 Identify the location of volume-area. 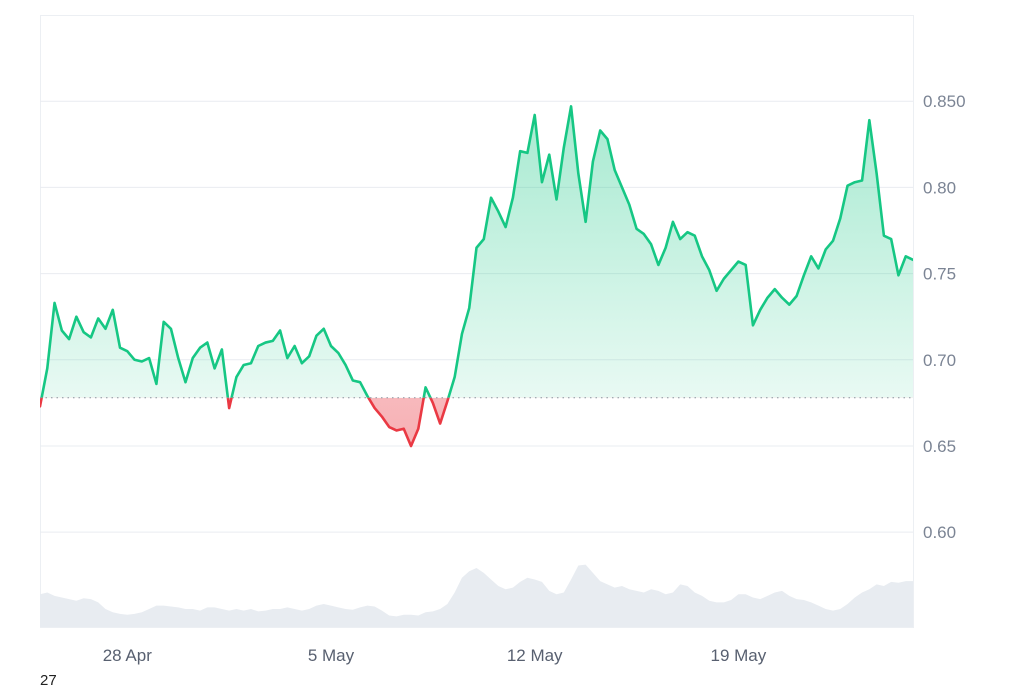
(476, 595).